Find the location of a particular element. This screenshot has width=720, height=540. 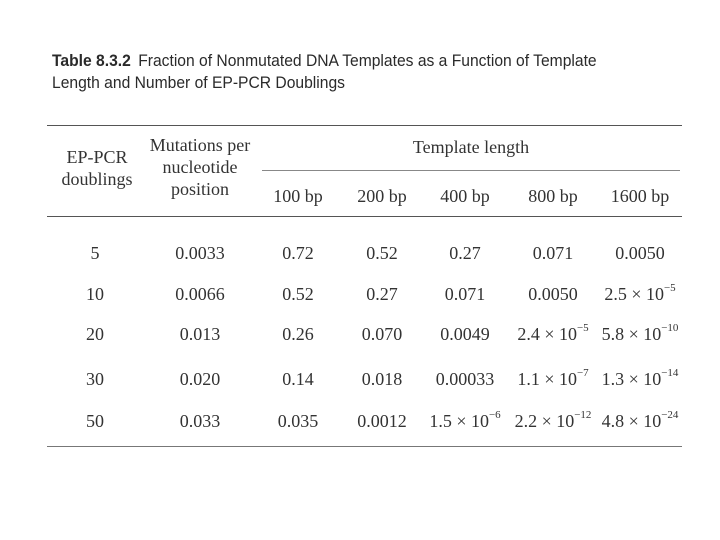

fraction-mantissa: 0.26 is located at coordinates (298, 334).